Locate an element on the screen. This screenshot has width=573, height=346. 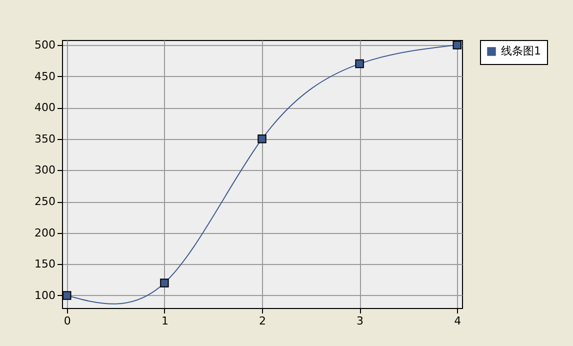
x-tick-label: 4 is located at coordinates (458, 321).